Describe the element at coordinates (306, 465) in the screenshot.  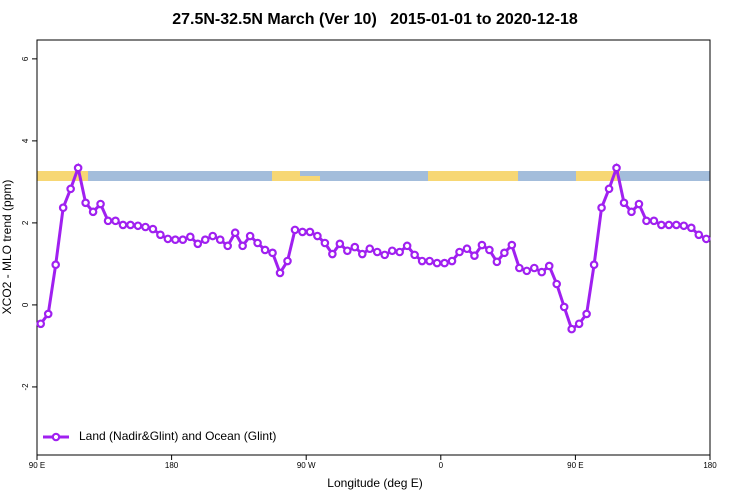
I see `x-tick-label: 90 W` at that location.